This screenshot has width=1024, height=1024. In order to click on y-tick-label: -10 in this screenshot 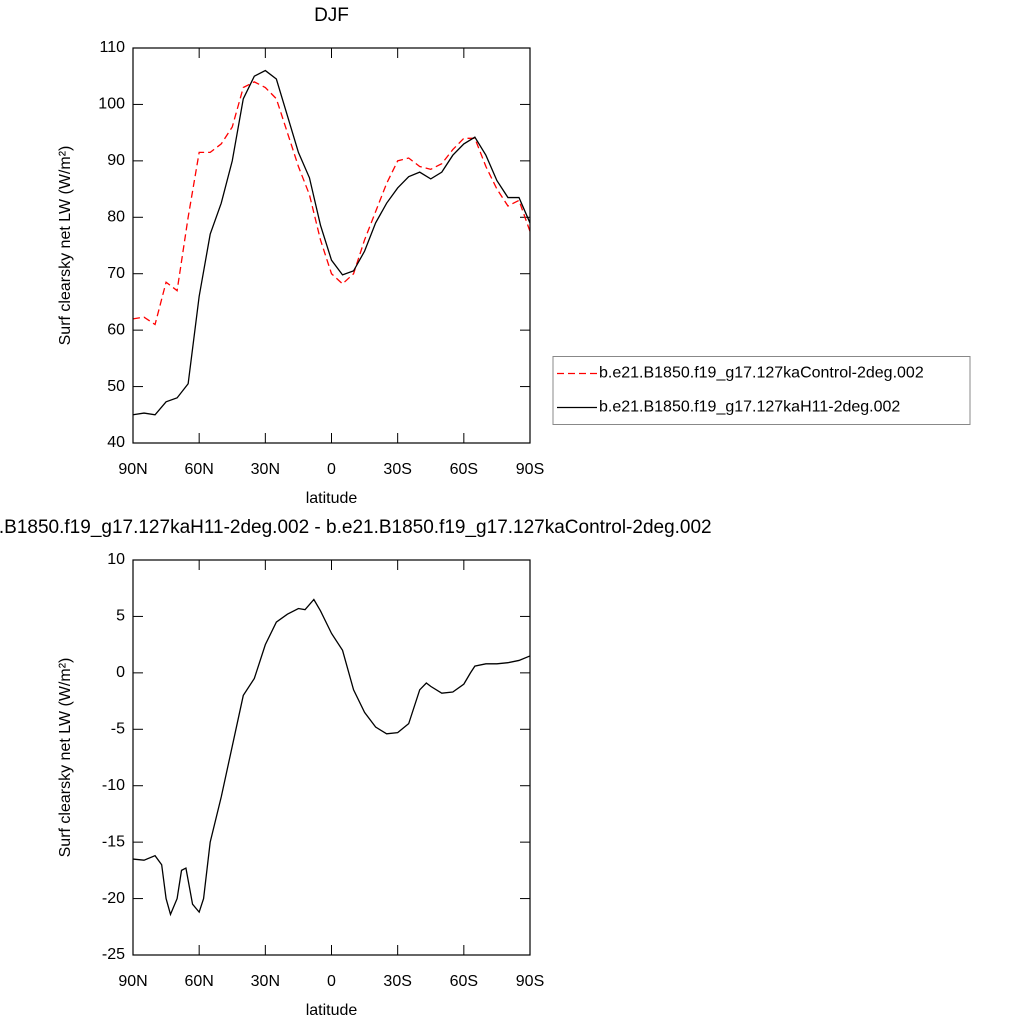, I will do `click(113, 785)`.